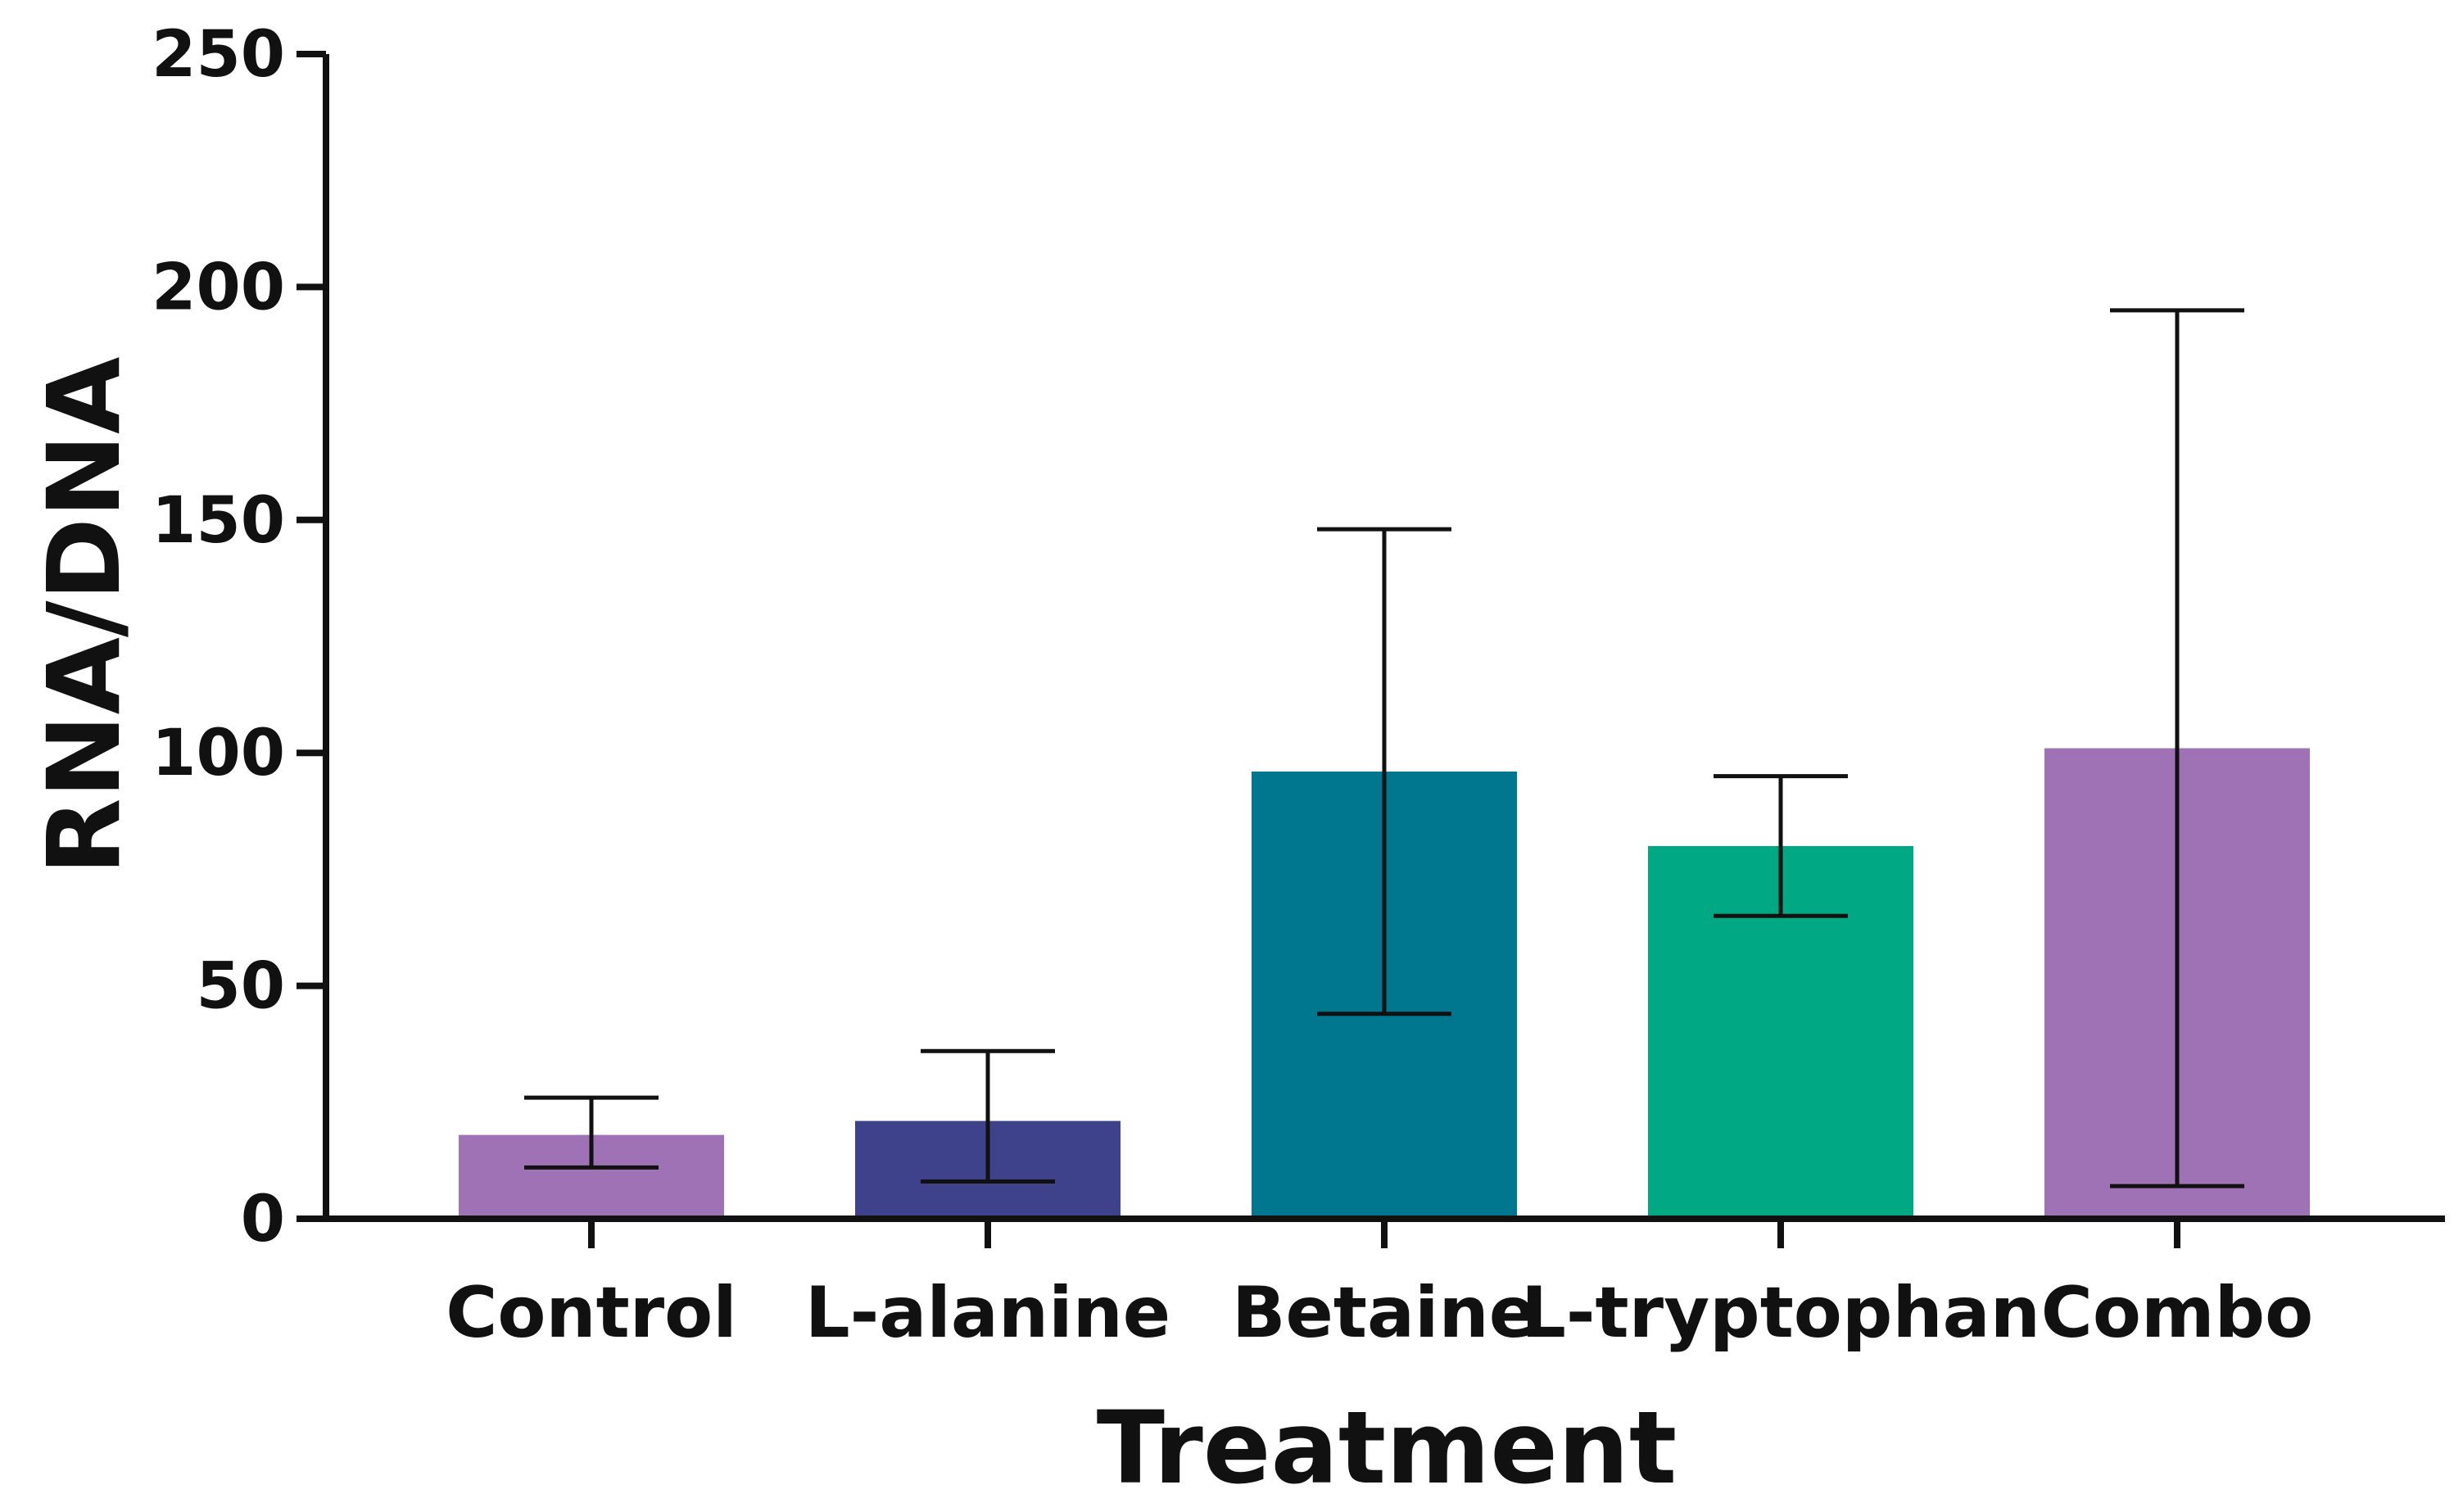  I want to click on y-tick-label-200: 200, so click(219, 287).